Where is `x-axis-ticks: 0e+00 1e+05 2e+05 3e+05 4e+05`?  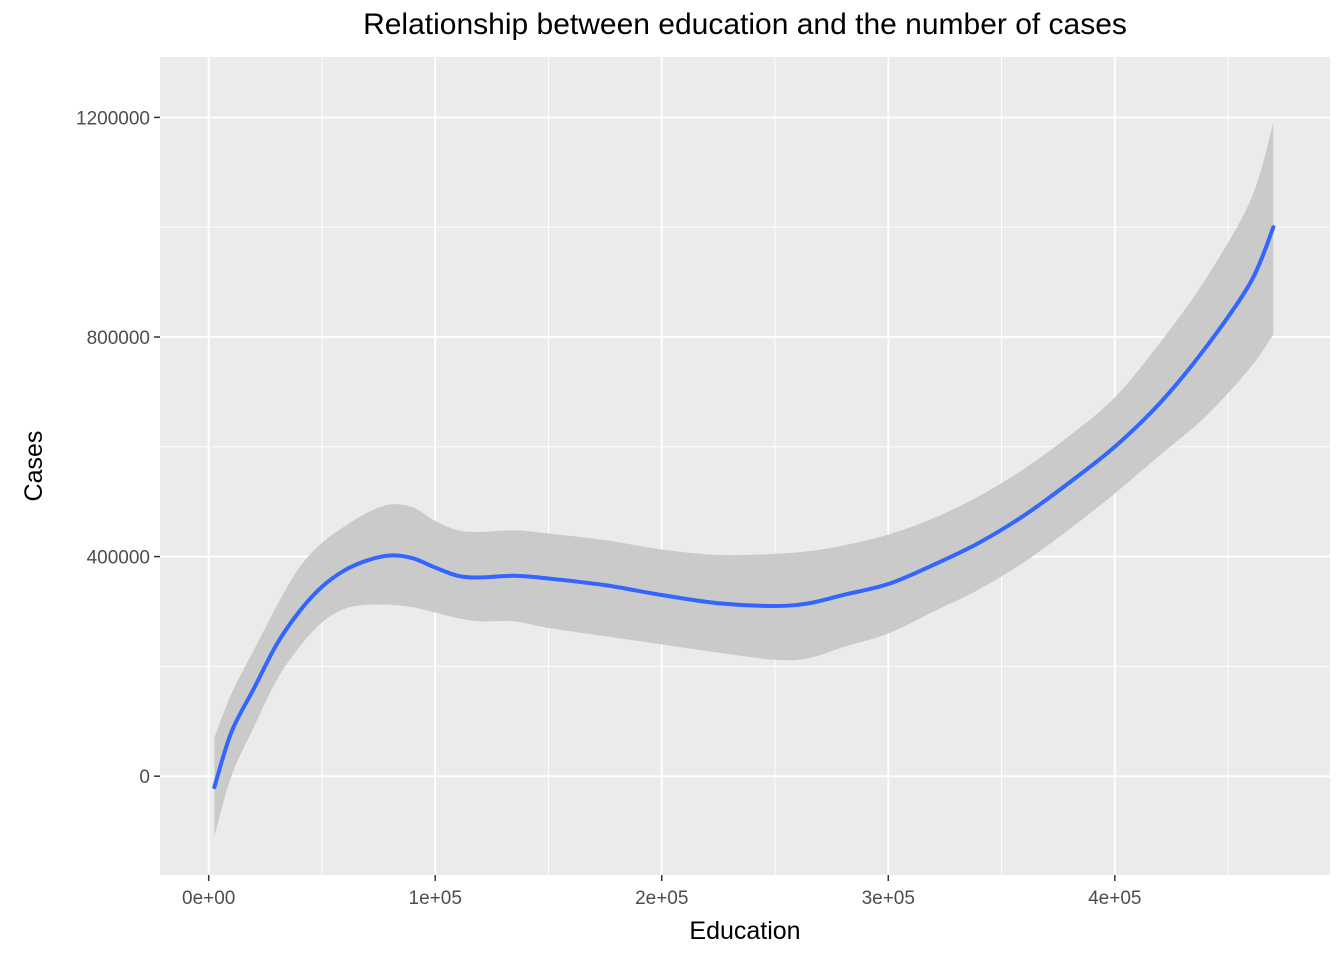 x-axis-ticks: 0e+00 1e+05 2e+05 3e+05 4e+05 is located at coordinates (661, 892).